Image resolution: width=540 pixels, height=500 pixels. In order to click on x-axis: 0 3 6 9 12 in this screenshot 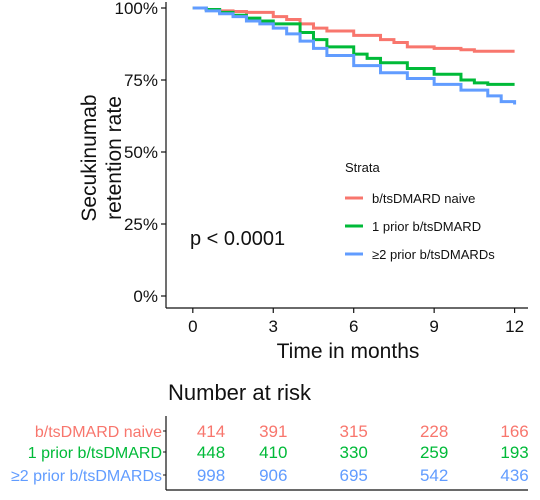, I will do `click(356, 322)`.